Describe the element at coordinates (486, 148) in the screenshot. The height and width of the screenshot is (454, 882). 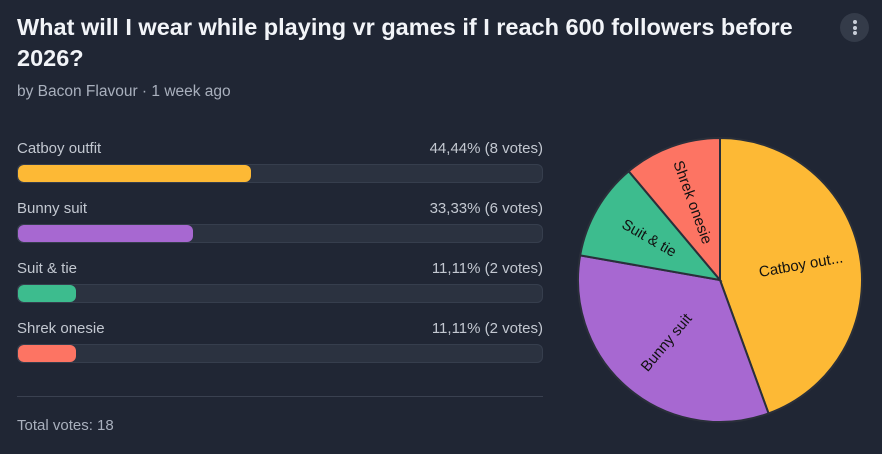
I see `option-result: 44,44% (8 votes)` at that location.